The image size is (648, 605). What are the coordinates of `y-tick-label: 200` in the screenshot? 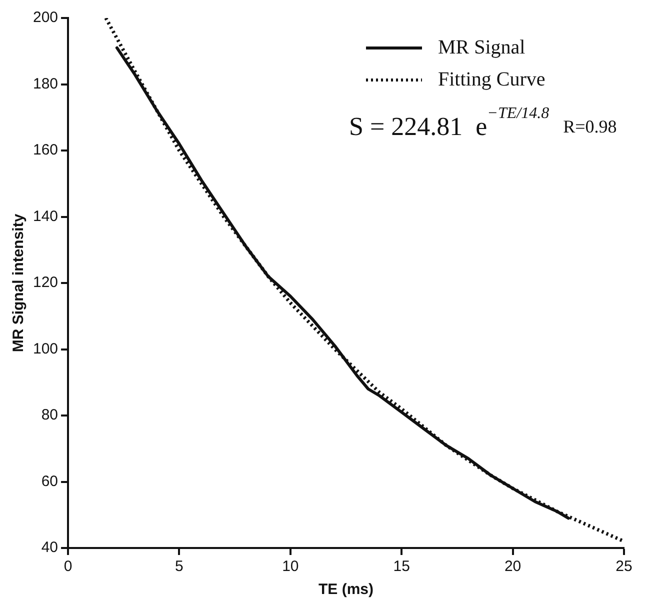 It's located at (45, 17).